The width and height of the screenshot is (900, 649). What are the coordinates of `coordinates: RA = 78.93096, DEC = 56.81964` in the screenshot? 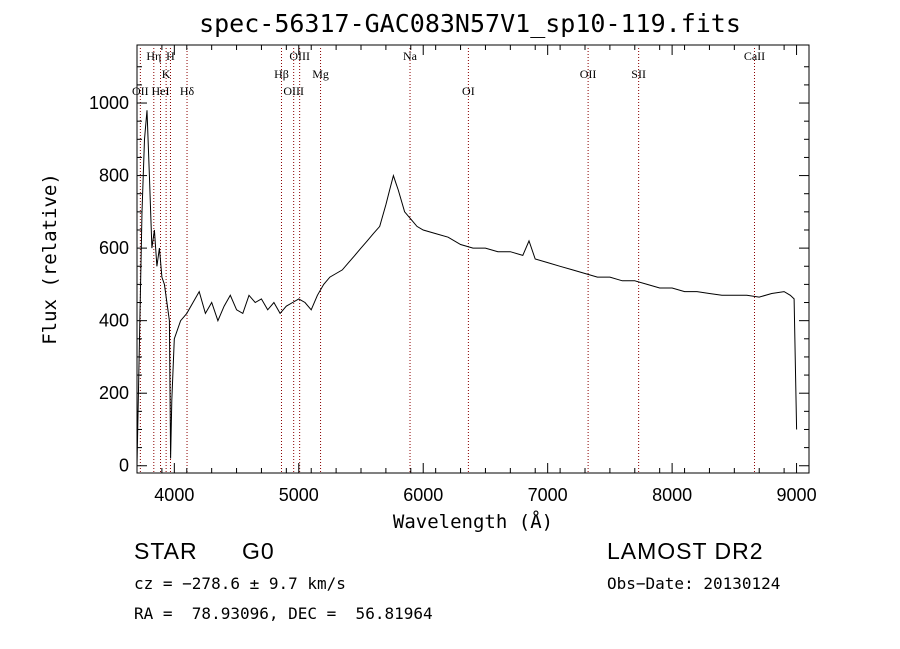 It's located at (283, 613).